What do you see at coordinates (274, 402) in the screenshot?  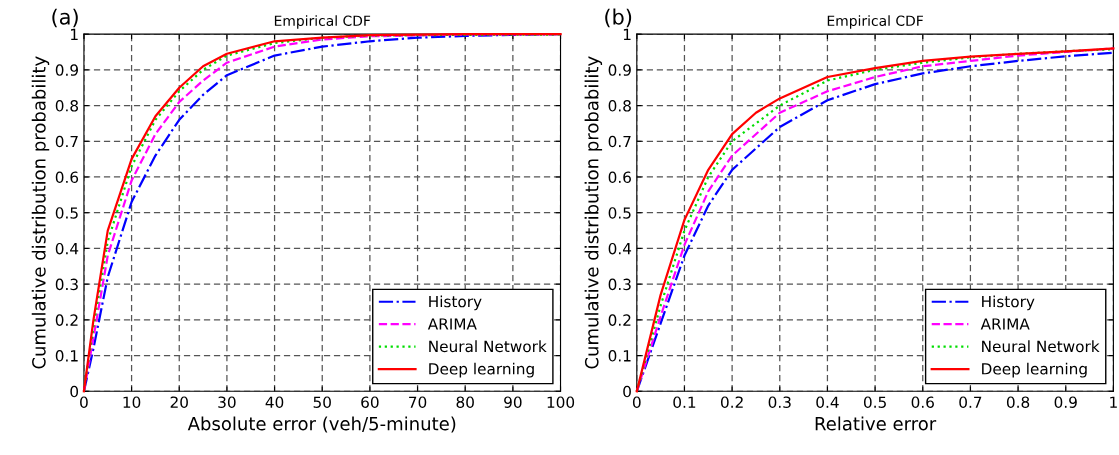 I see `x-tick-label: 40` at bounding box center [274, 402].